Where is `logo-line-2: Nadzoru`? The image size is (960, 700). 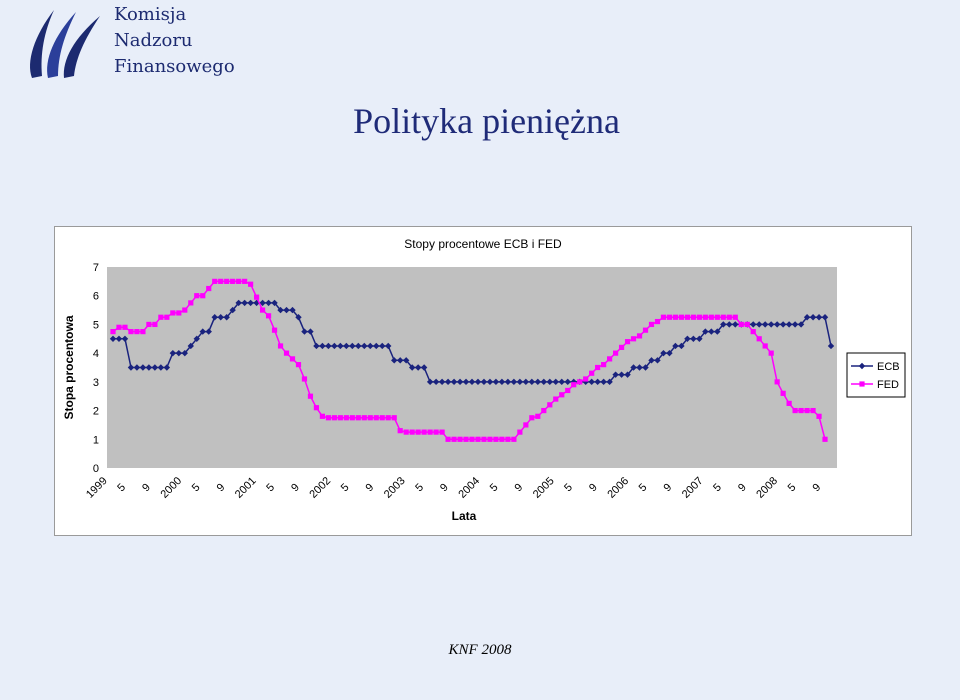 logo-line-2: Nadzoru is located at coordinates (153, 40).